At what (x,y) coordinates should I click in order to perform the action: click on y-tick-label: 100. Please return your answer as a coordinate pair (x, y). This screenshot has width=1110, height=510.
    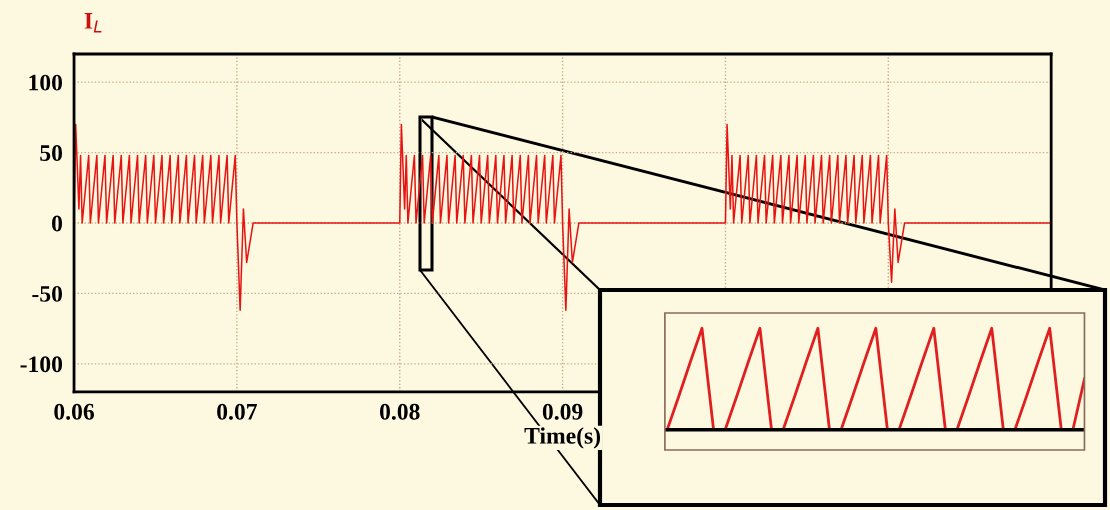
    Looking at the image, I should click on (46, 82).